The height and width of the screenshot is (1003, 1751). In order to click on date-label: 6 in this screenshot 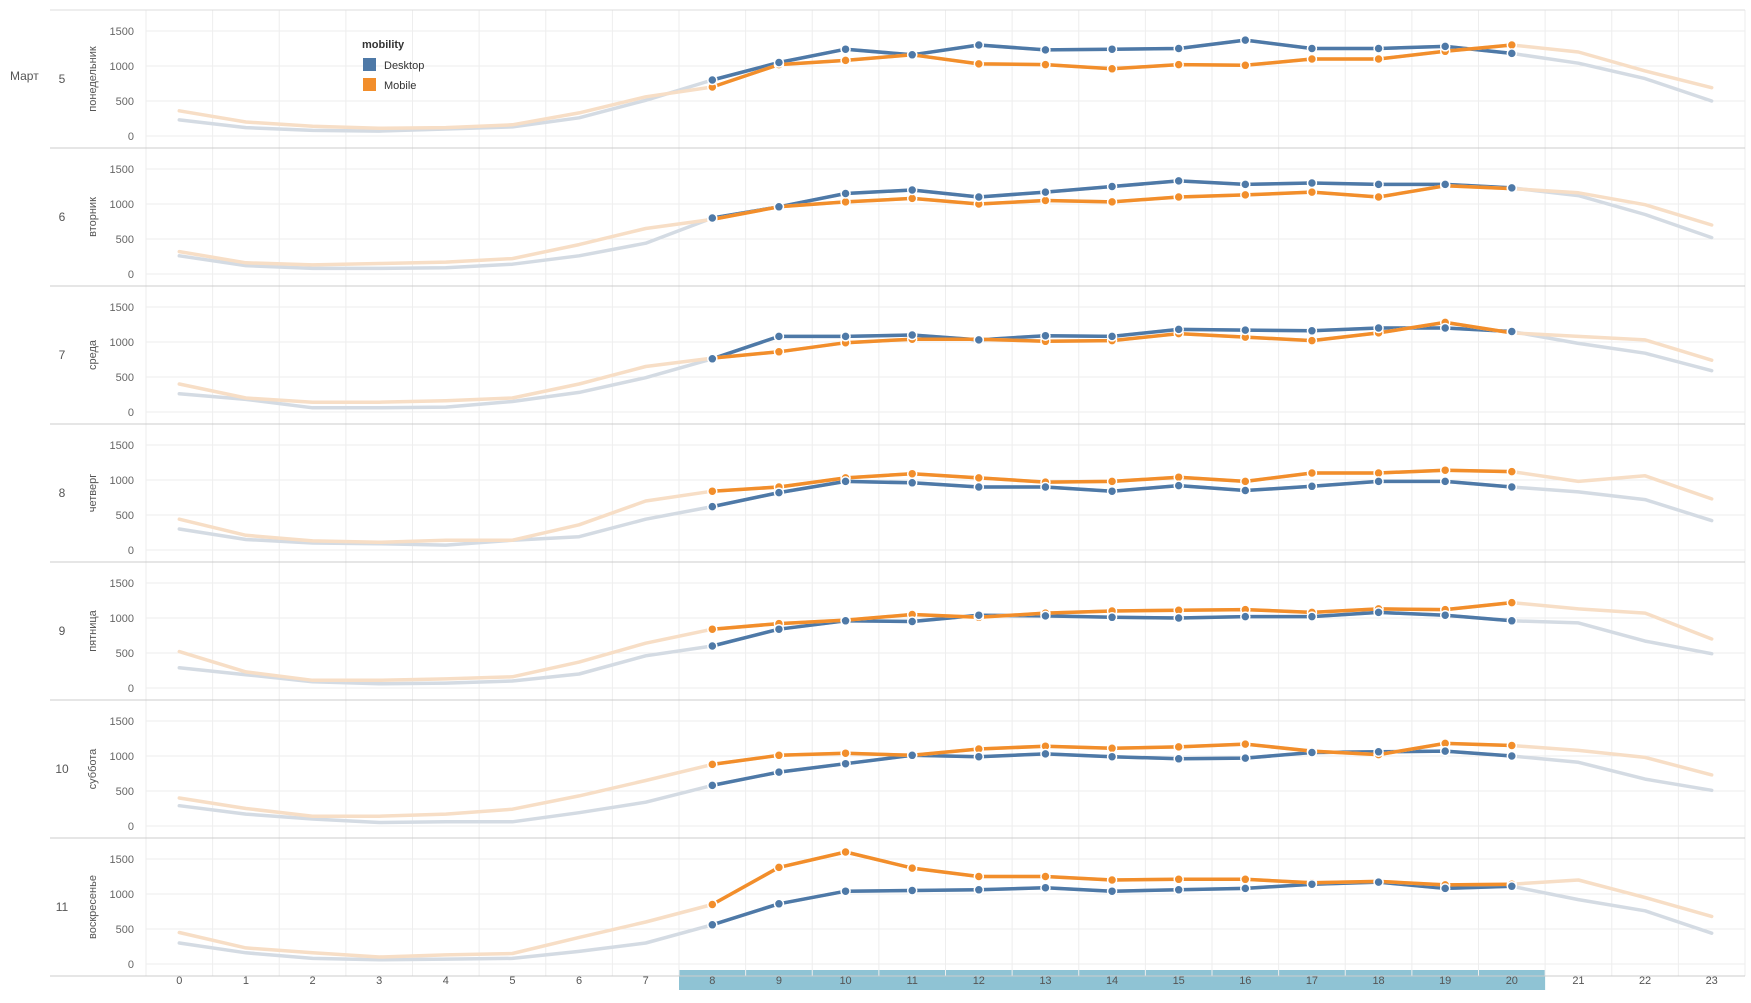, I will do `click(62, 217)`.